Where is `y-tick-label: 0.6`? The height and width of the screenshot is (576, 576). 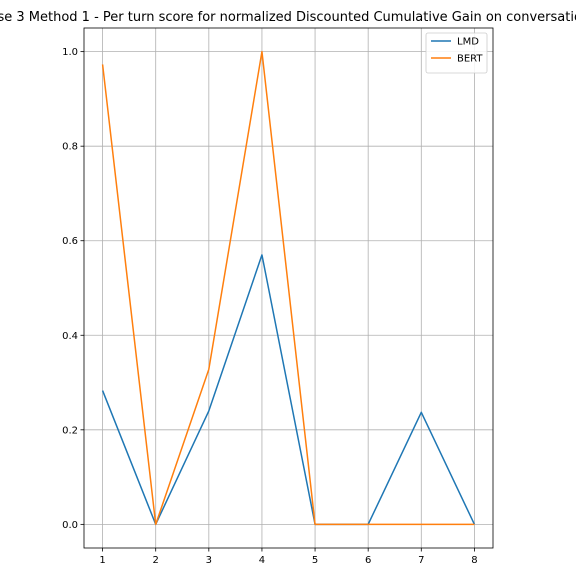
y-tick-label: 0.6 is located at coordinates (70, 241).